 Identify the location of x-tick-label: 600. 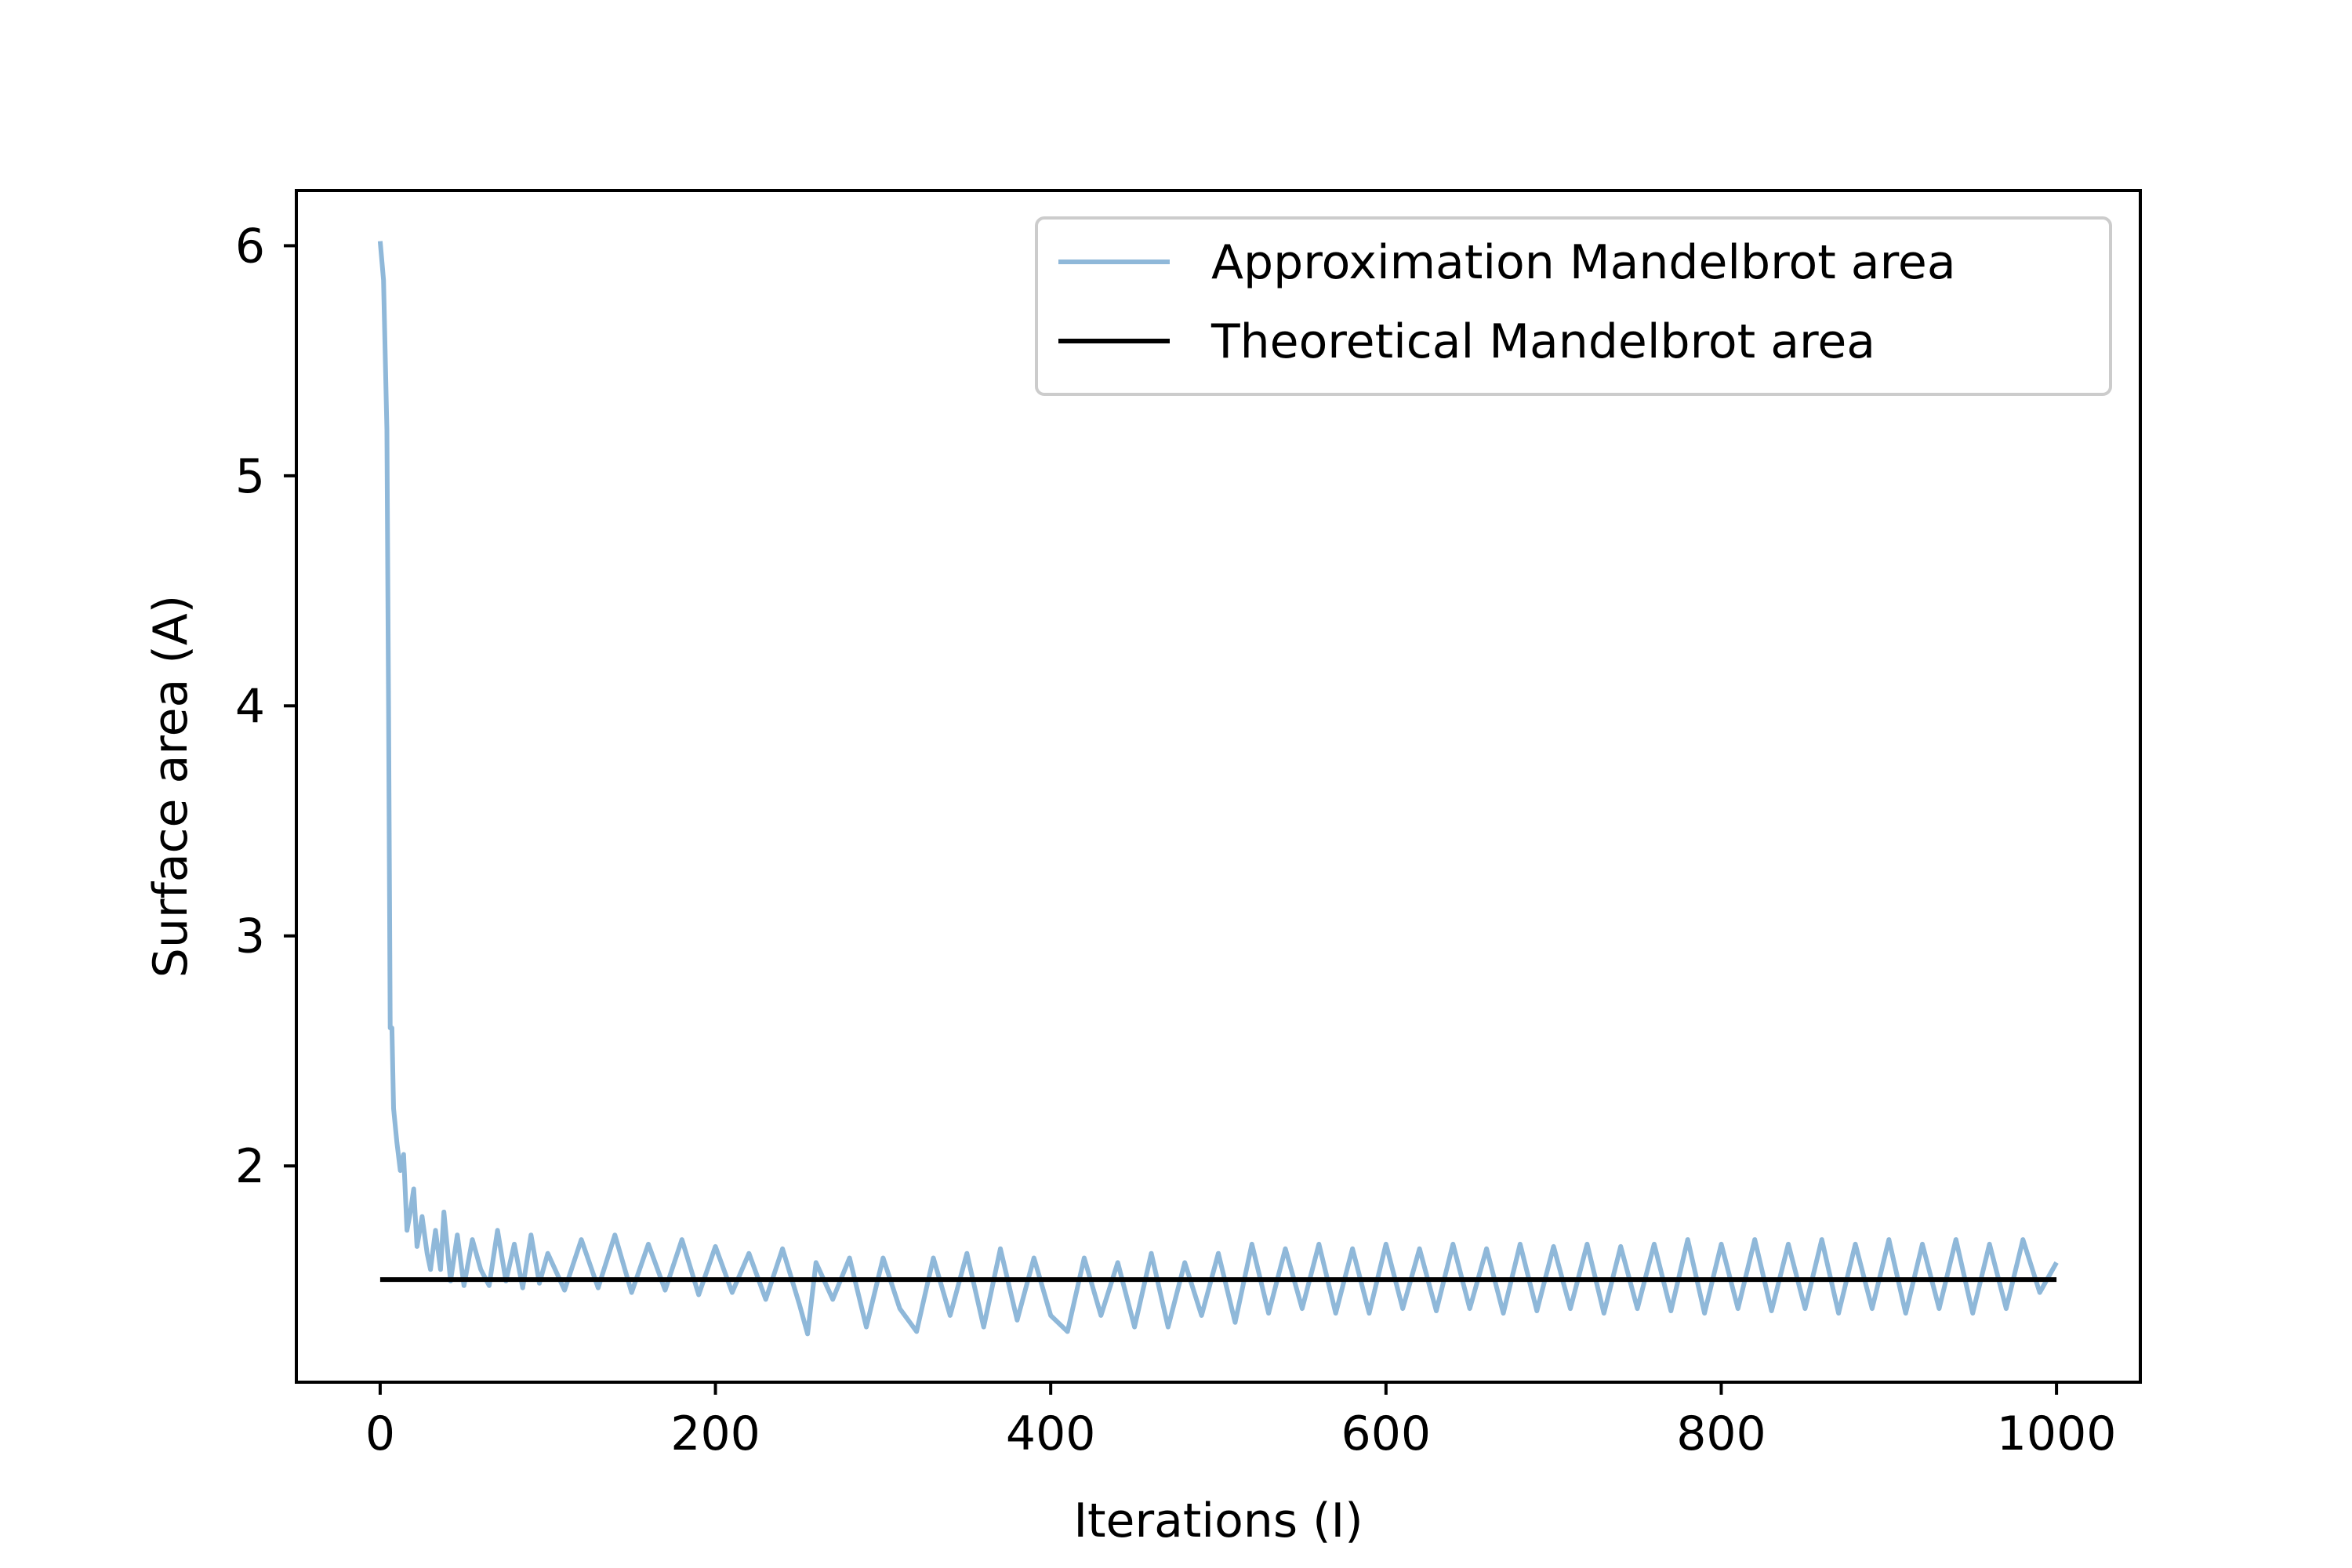
(1386, 1433).